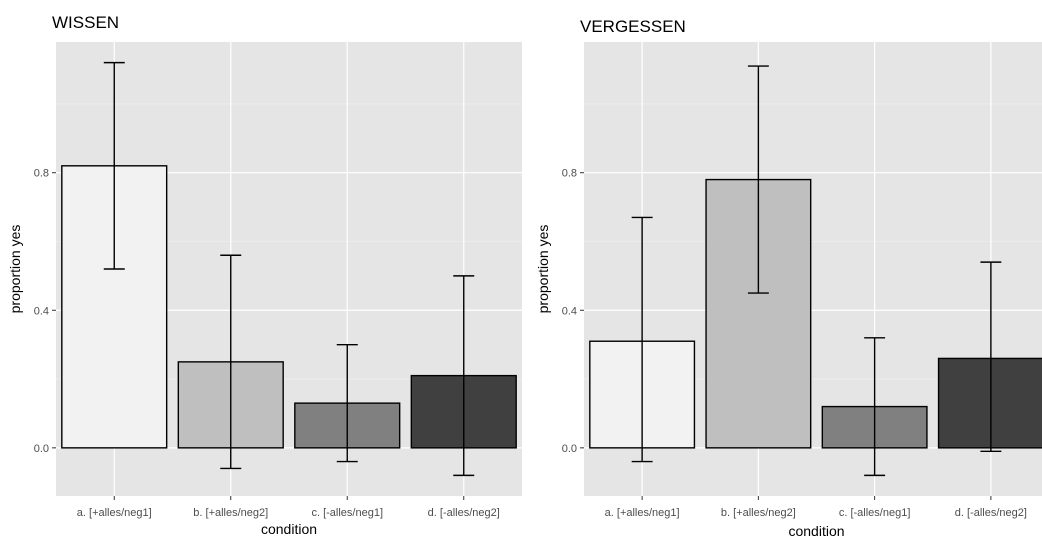 The height and width of the screenshot is (542, 1042). I want to click on chart-title: WISSEN, so click(85, 22).